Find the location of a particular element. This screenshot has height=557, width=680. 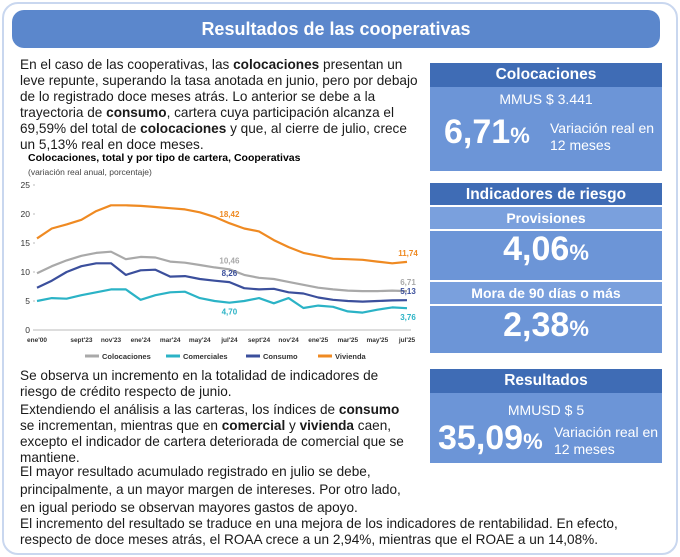

panel-figure: 35,09% is located at coordinates (490, 438).